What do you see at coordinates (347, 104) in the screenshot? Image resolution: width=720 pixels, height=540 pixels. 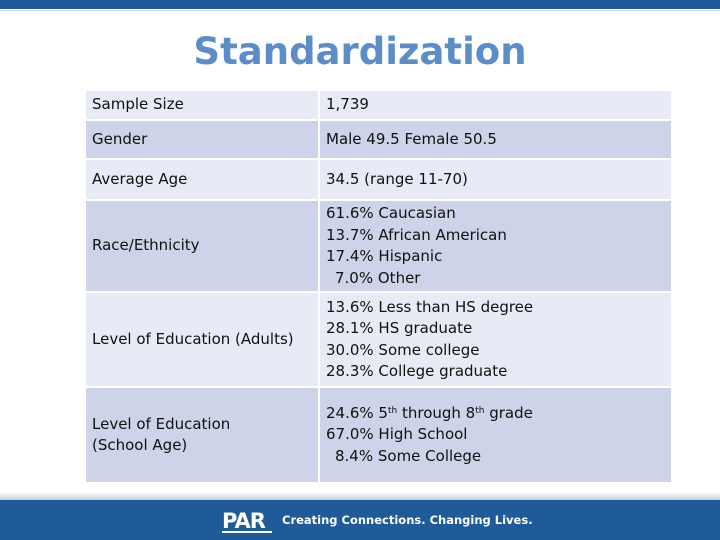 I see `value-line: 1,739` at bounding box center [347, 104].